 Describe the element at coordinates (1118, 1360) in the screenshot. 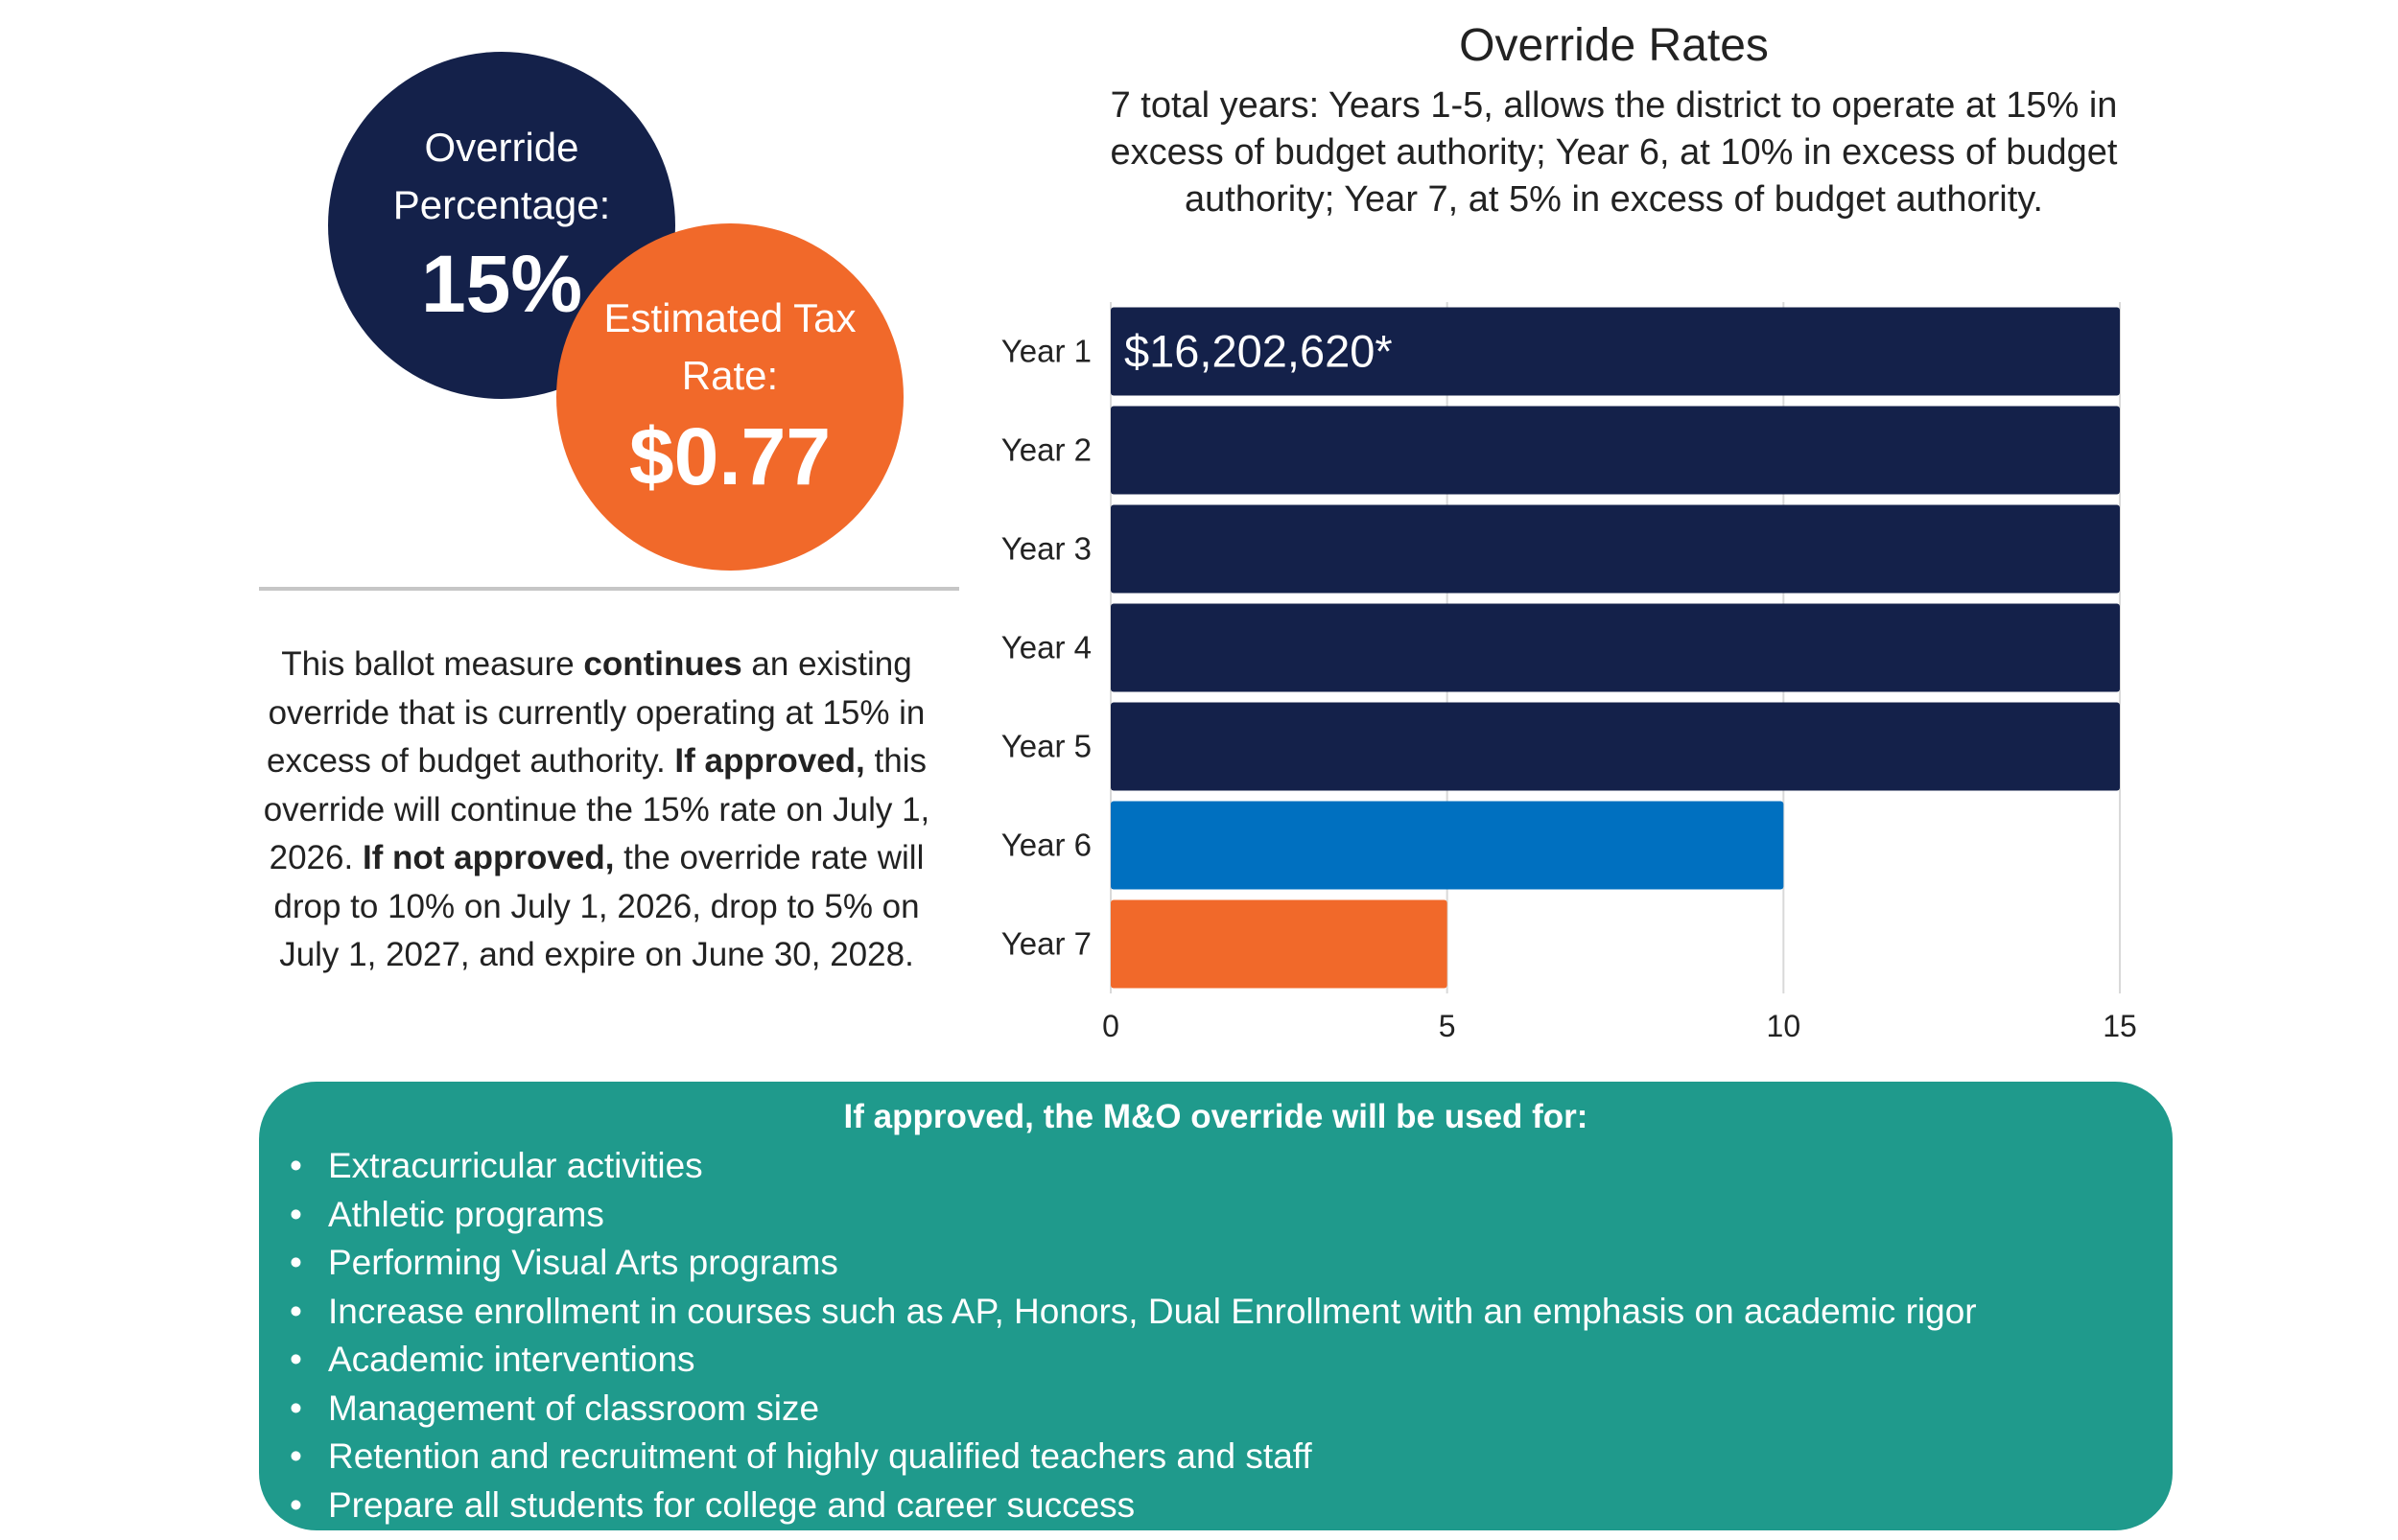

I see `uses-list-item: Academic interventions` at that location.